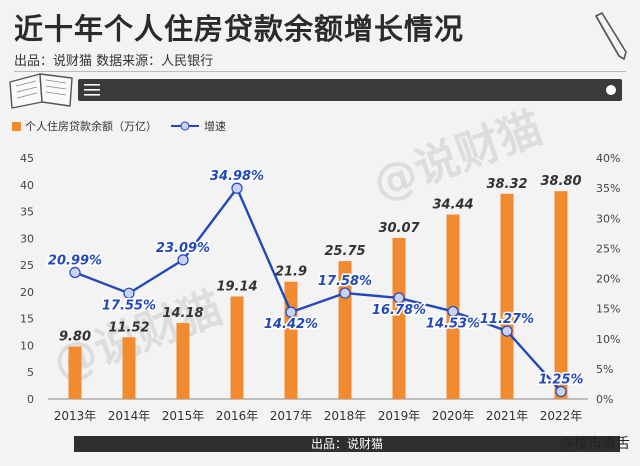 Image resolution: width=640 pixels, height=466 pixels. I want to click on bar-value-label: 11.52, so click(128, 327).